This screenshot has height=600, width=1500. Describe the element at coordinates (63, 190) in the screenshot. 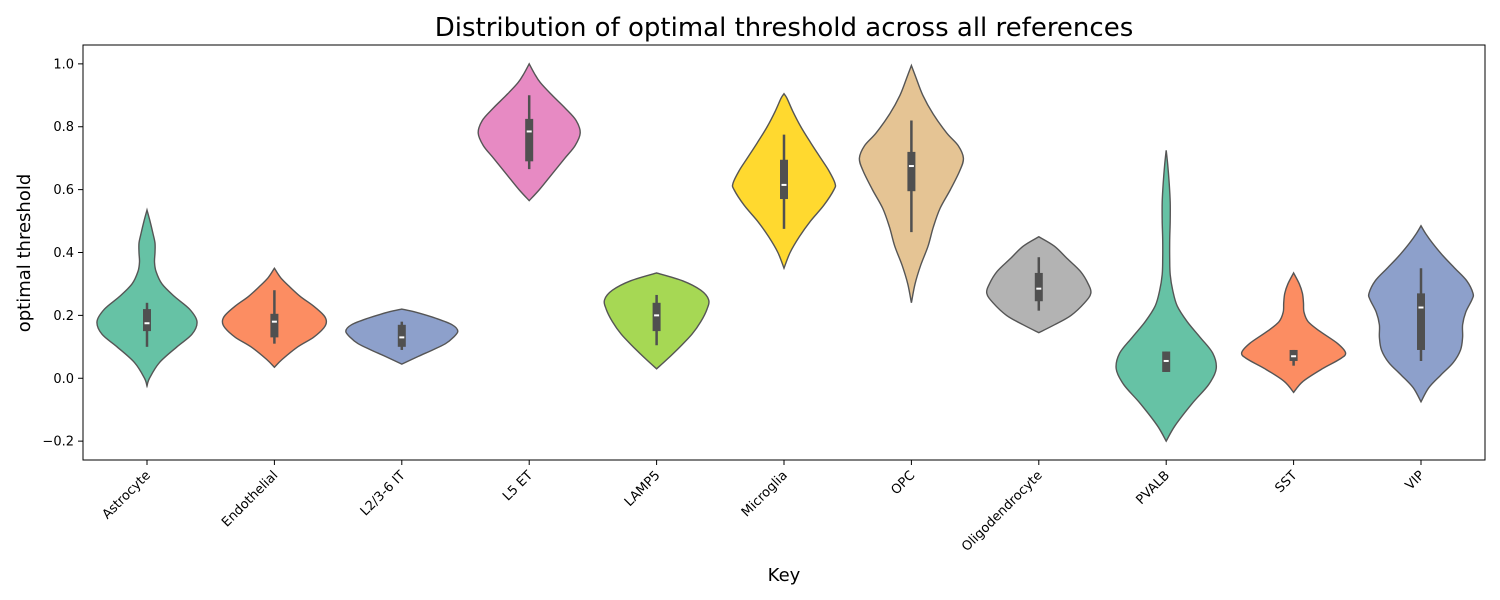

I see `y-tick-label: 0.6` at that location.